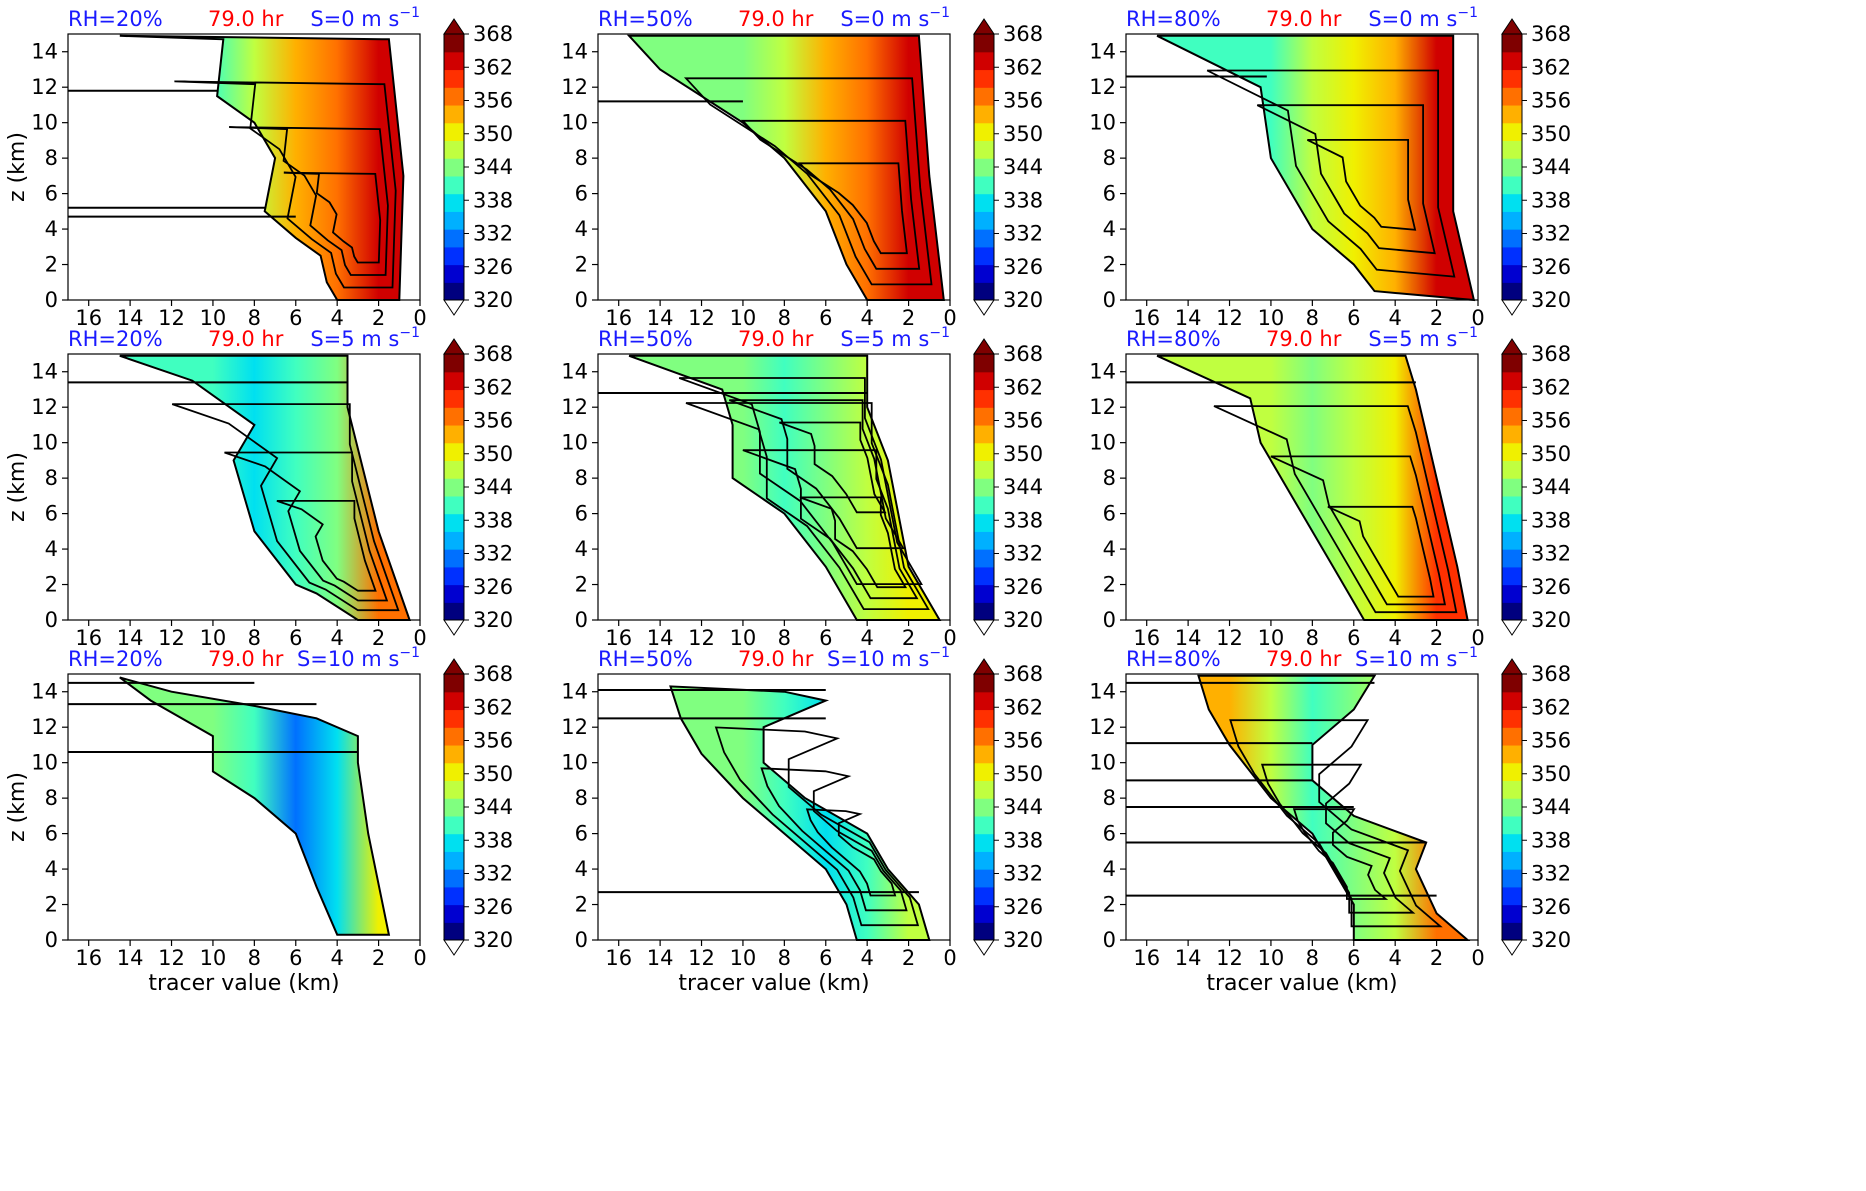  Describe the element at coordinates (645, 339) in the screenshot. I see `rh-label: RH=50%` at that location.